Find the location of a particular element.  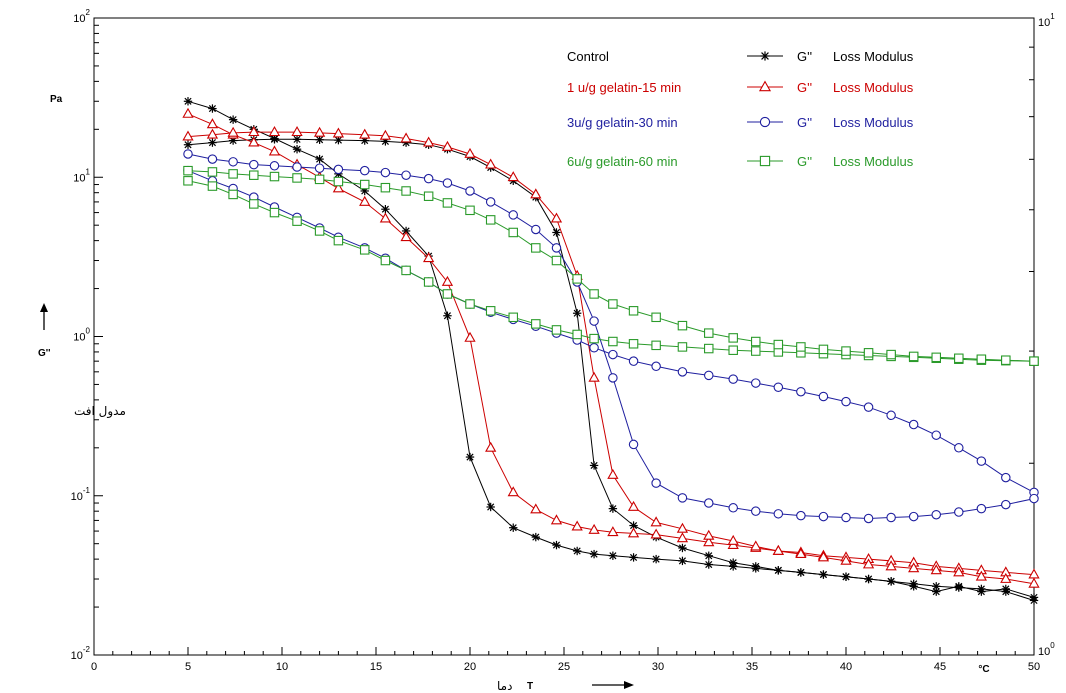

x-tick-label: 30 is located at coordinates (658, 667).